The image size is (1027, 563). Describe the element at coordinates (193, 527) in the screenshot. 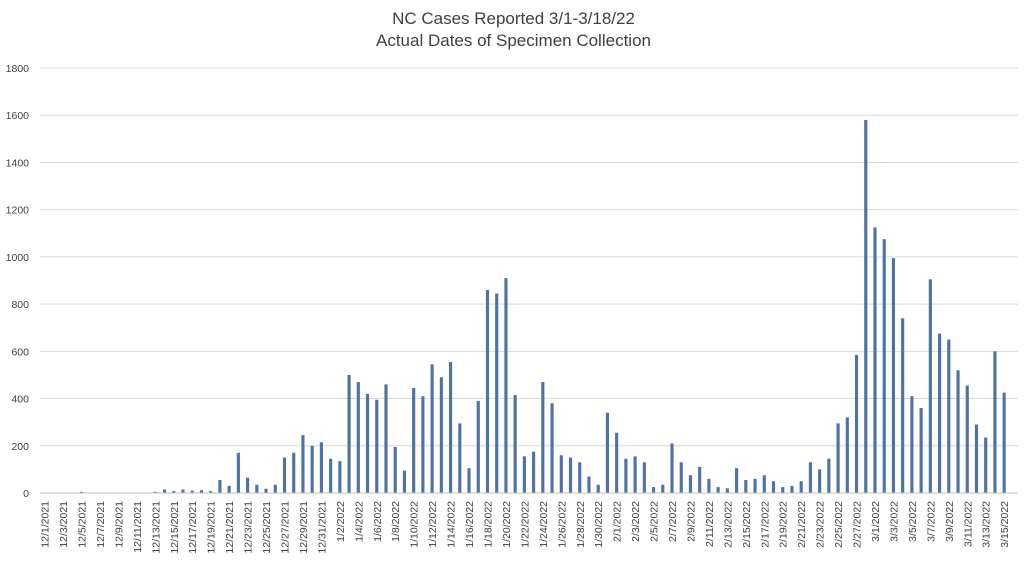

I see `x-tick-label: 12/17/2021` at that location.